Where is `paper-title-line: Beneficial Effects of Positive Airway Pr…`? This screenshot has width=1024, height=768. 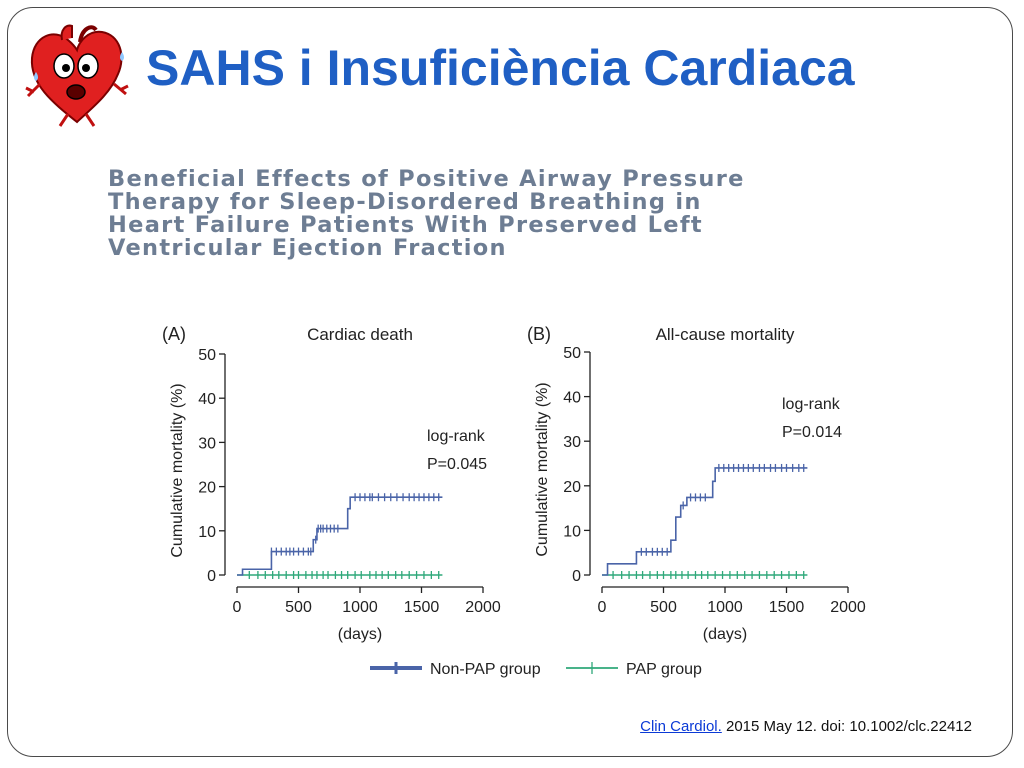
paper-title-line: Beneficial Effects of Positive Airway Pr… is located at coordinates (426, 179).